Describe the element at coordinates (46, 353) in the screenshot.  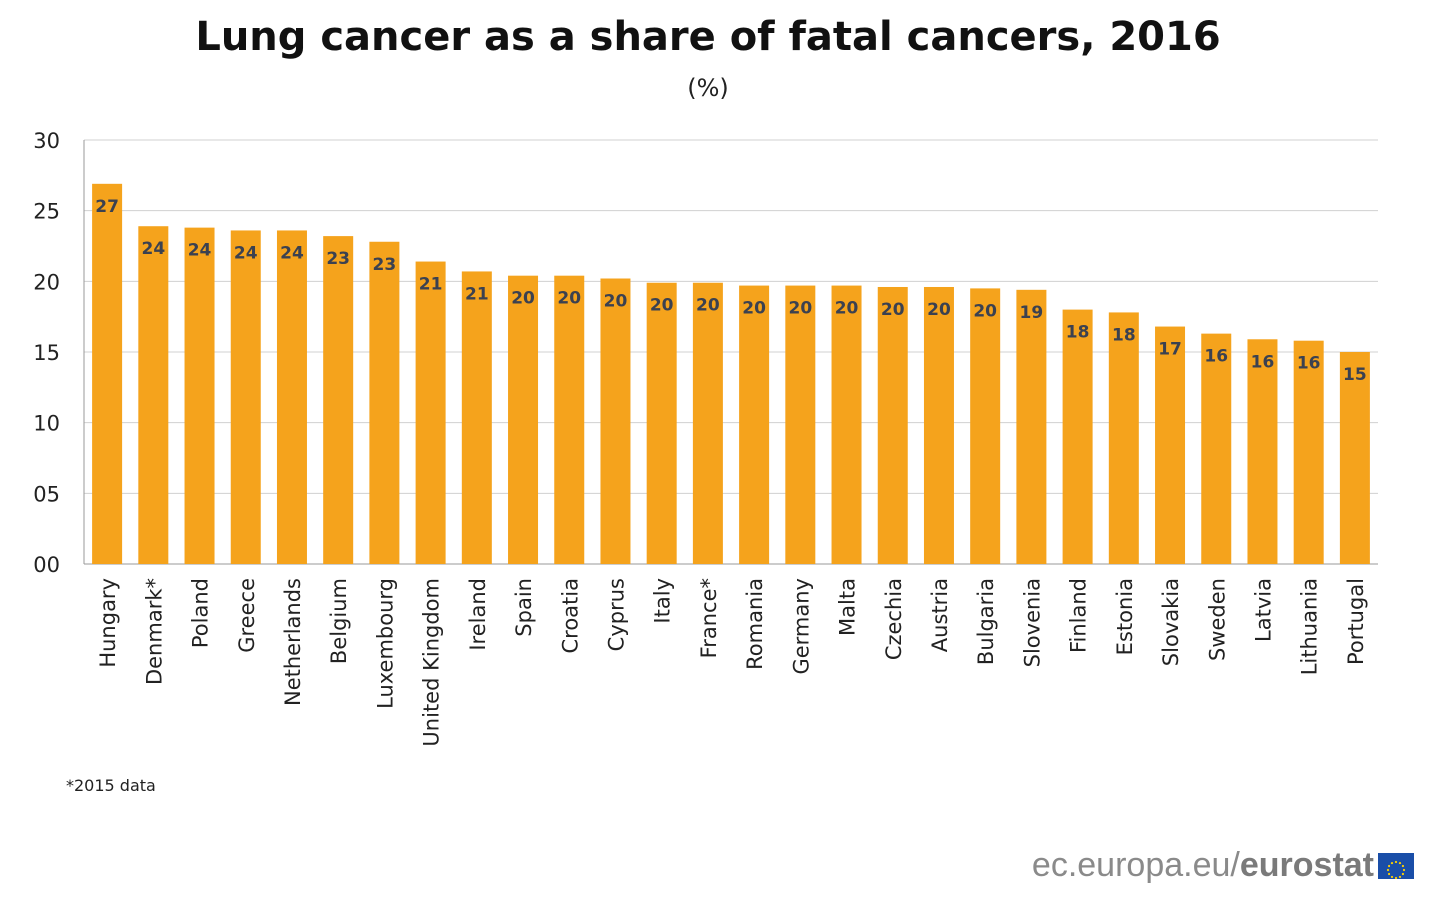
I see `y-tick-label: 15` at that location.